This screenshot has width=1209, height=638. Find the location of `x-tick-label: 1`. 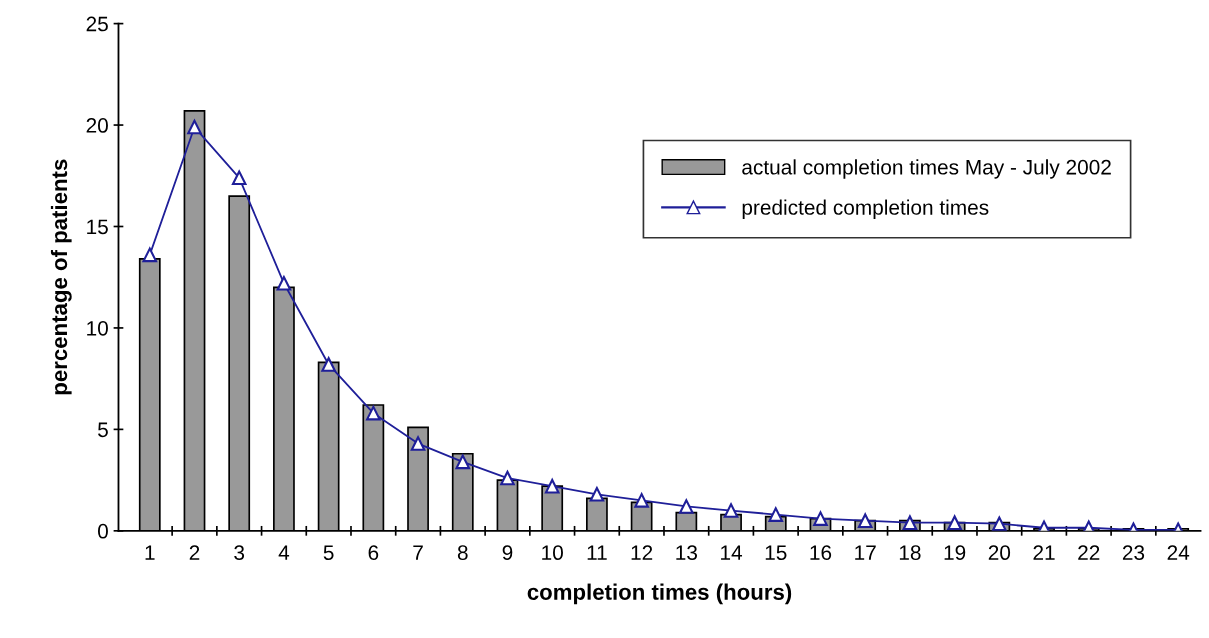

x-tick-label: 1 is located at coordinates (150, 552).